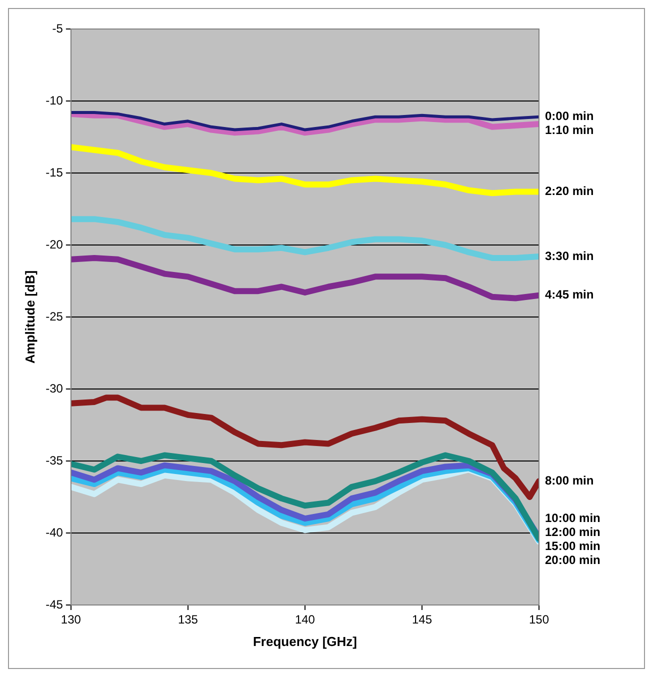 This screenshot has height=679, width=655. I want to click on x-tick-label: 135, so click(188, 619).